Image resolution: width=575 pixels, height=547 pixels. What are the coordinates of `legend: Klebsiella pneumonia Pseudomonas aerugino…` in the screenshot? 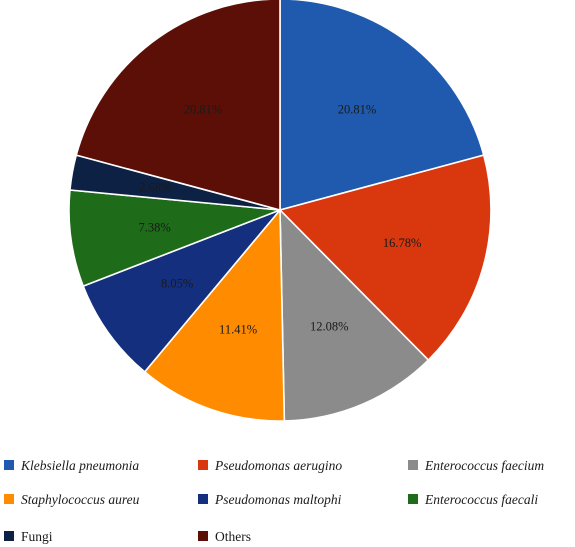 It's located at (274, 501).